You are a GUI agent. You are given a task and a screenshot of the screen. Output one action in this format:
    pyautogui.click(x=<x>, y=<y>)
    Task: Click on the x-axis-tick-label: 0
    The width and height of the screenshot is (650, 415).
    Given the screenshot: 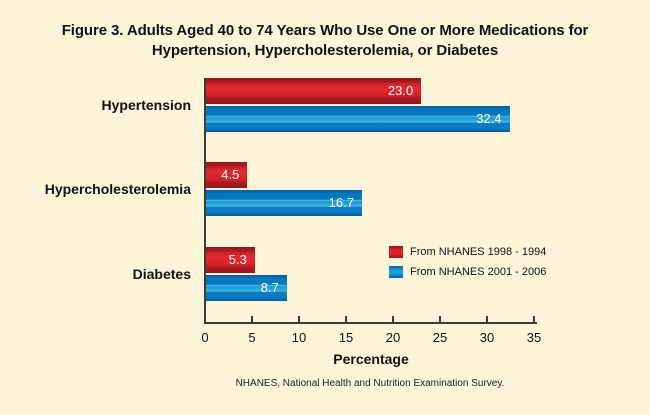 What is the action you would take?
    pyautogui.click(x=205, y=337)
    